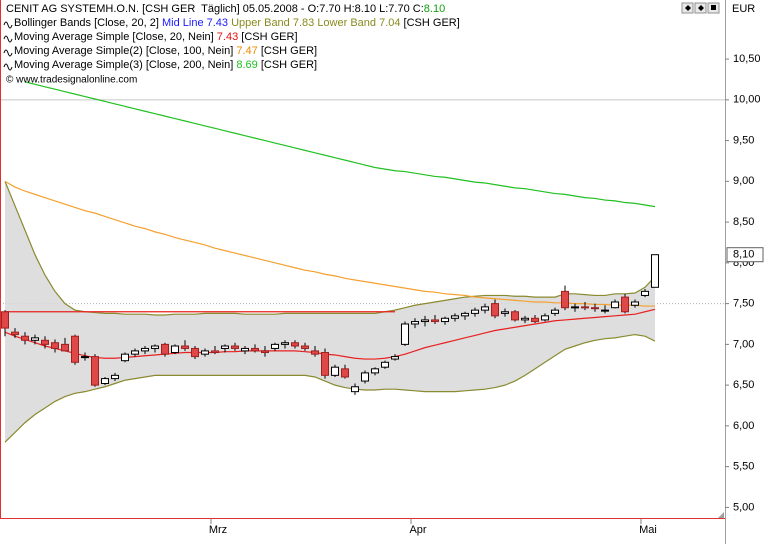 The height and width of the screenshot is (544, 770). Describe the element at coordinates (743, 426) in the screenshot. I see `y-tick-label: 6,00` at that location.